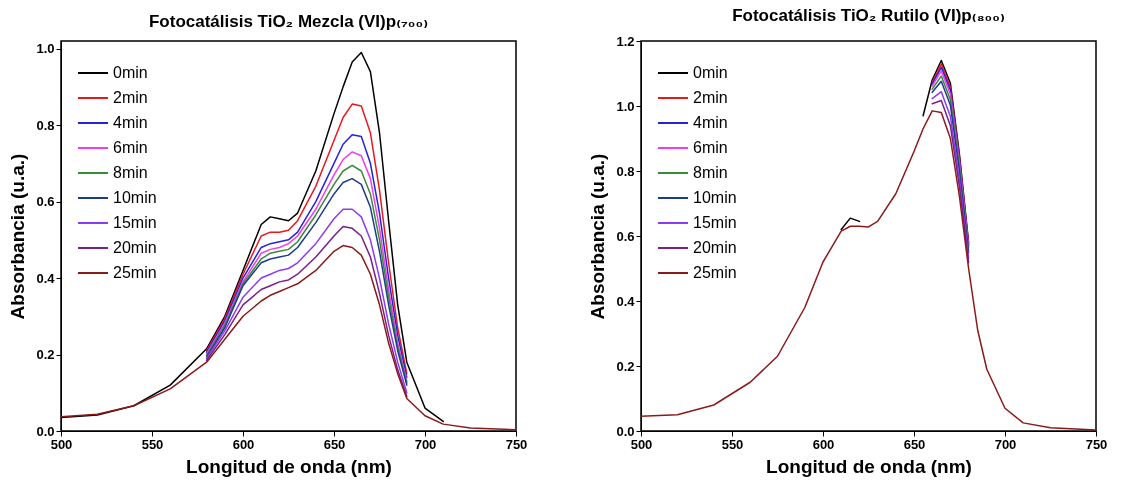 The image size is (1144, 497). I want to click on chart-title: Fotocatálisis TiO₂ Rutilo (VI)p₍₈₀₀₎, so click(868, 15).